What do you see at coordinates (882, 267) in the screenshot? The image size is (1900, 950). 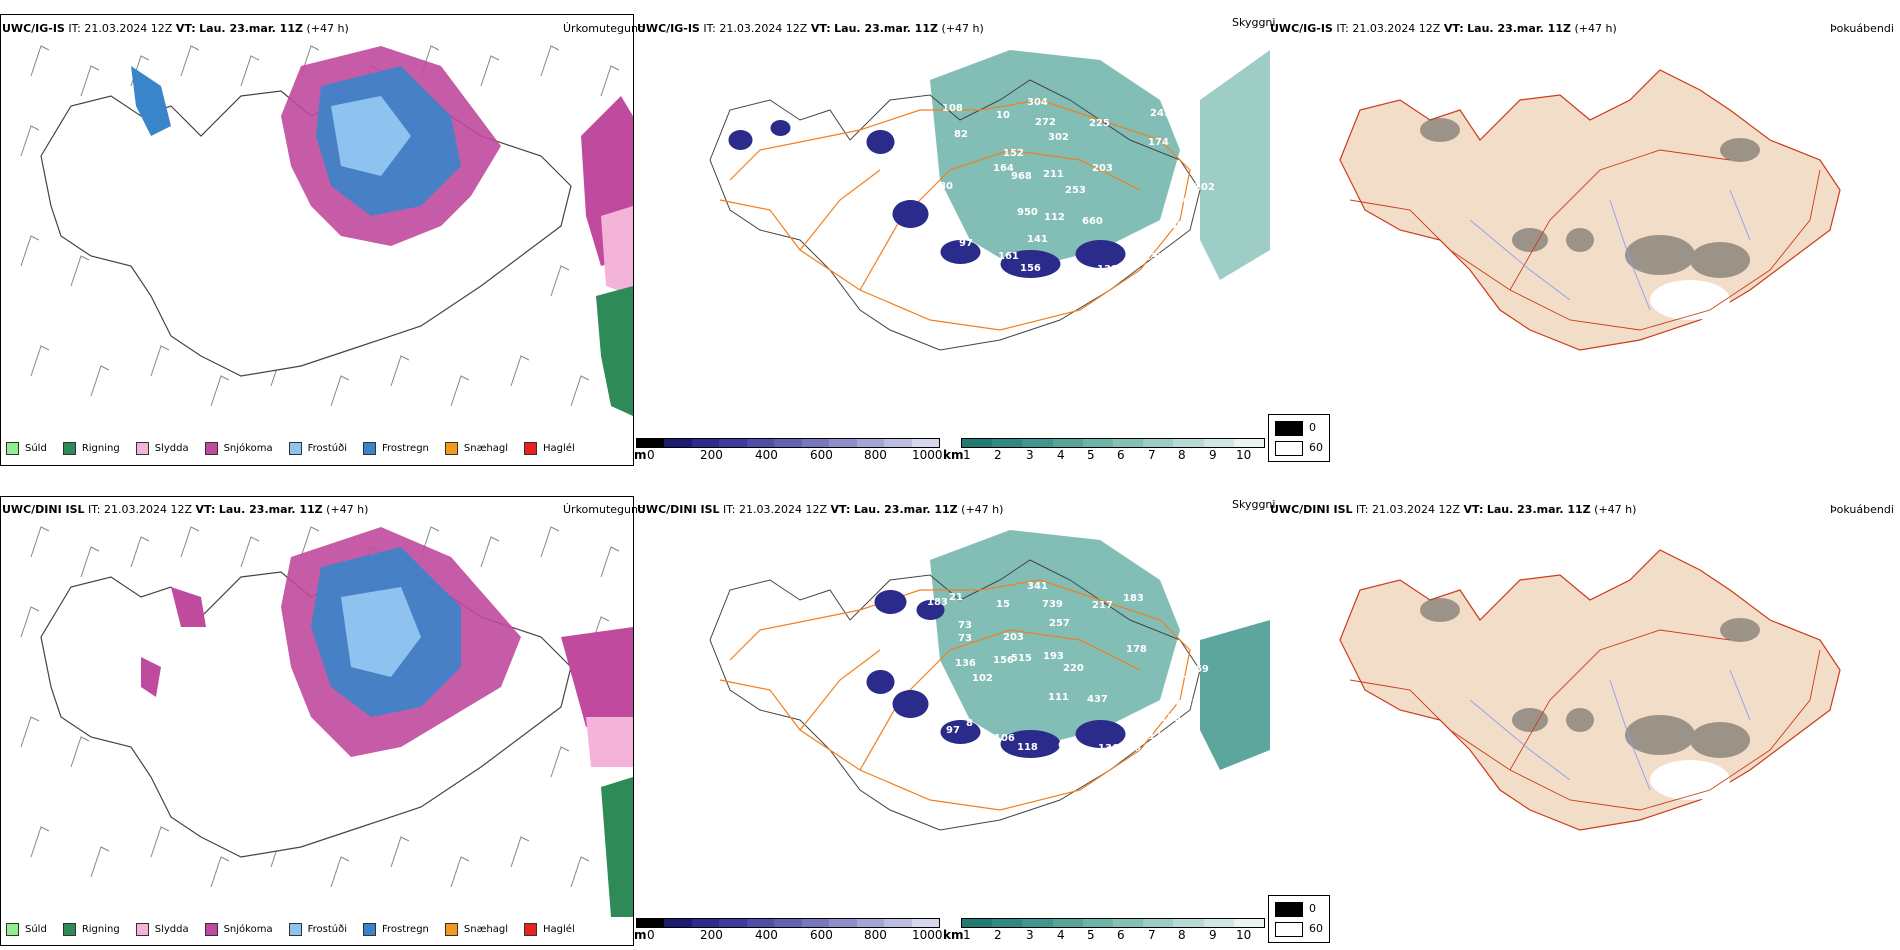 I see `visibility-value: 64` at bounding box center [882, 267].